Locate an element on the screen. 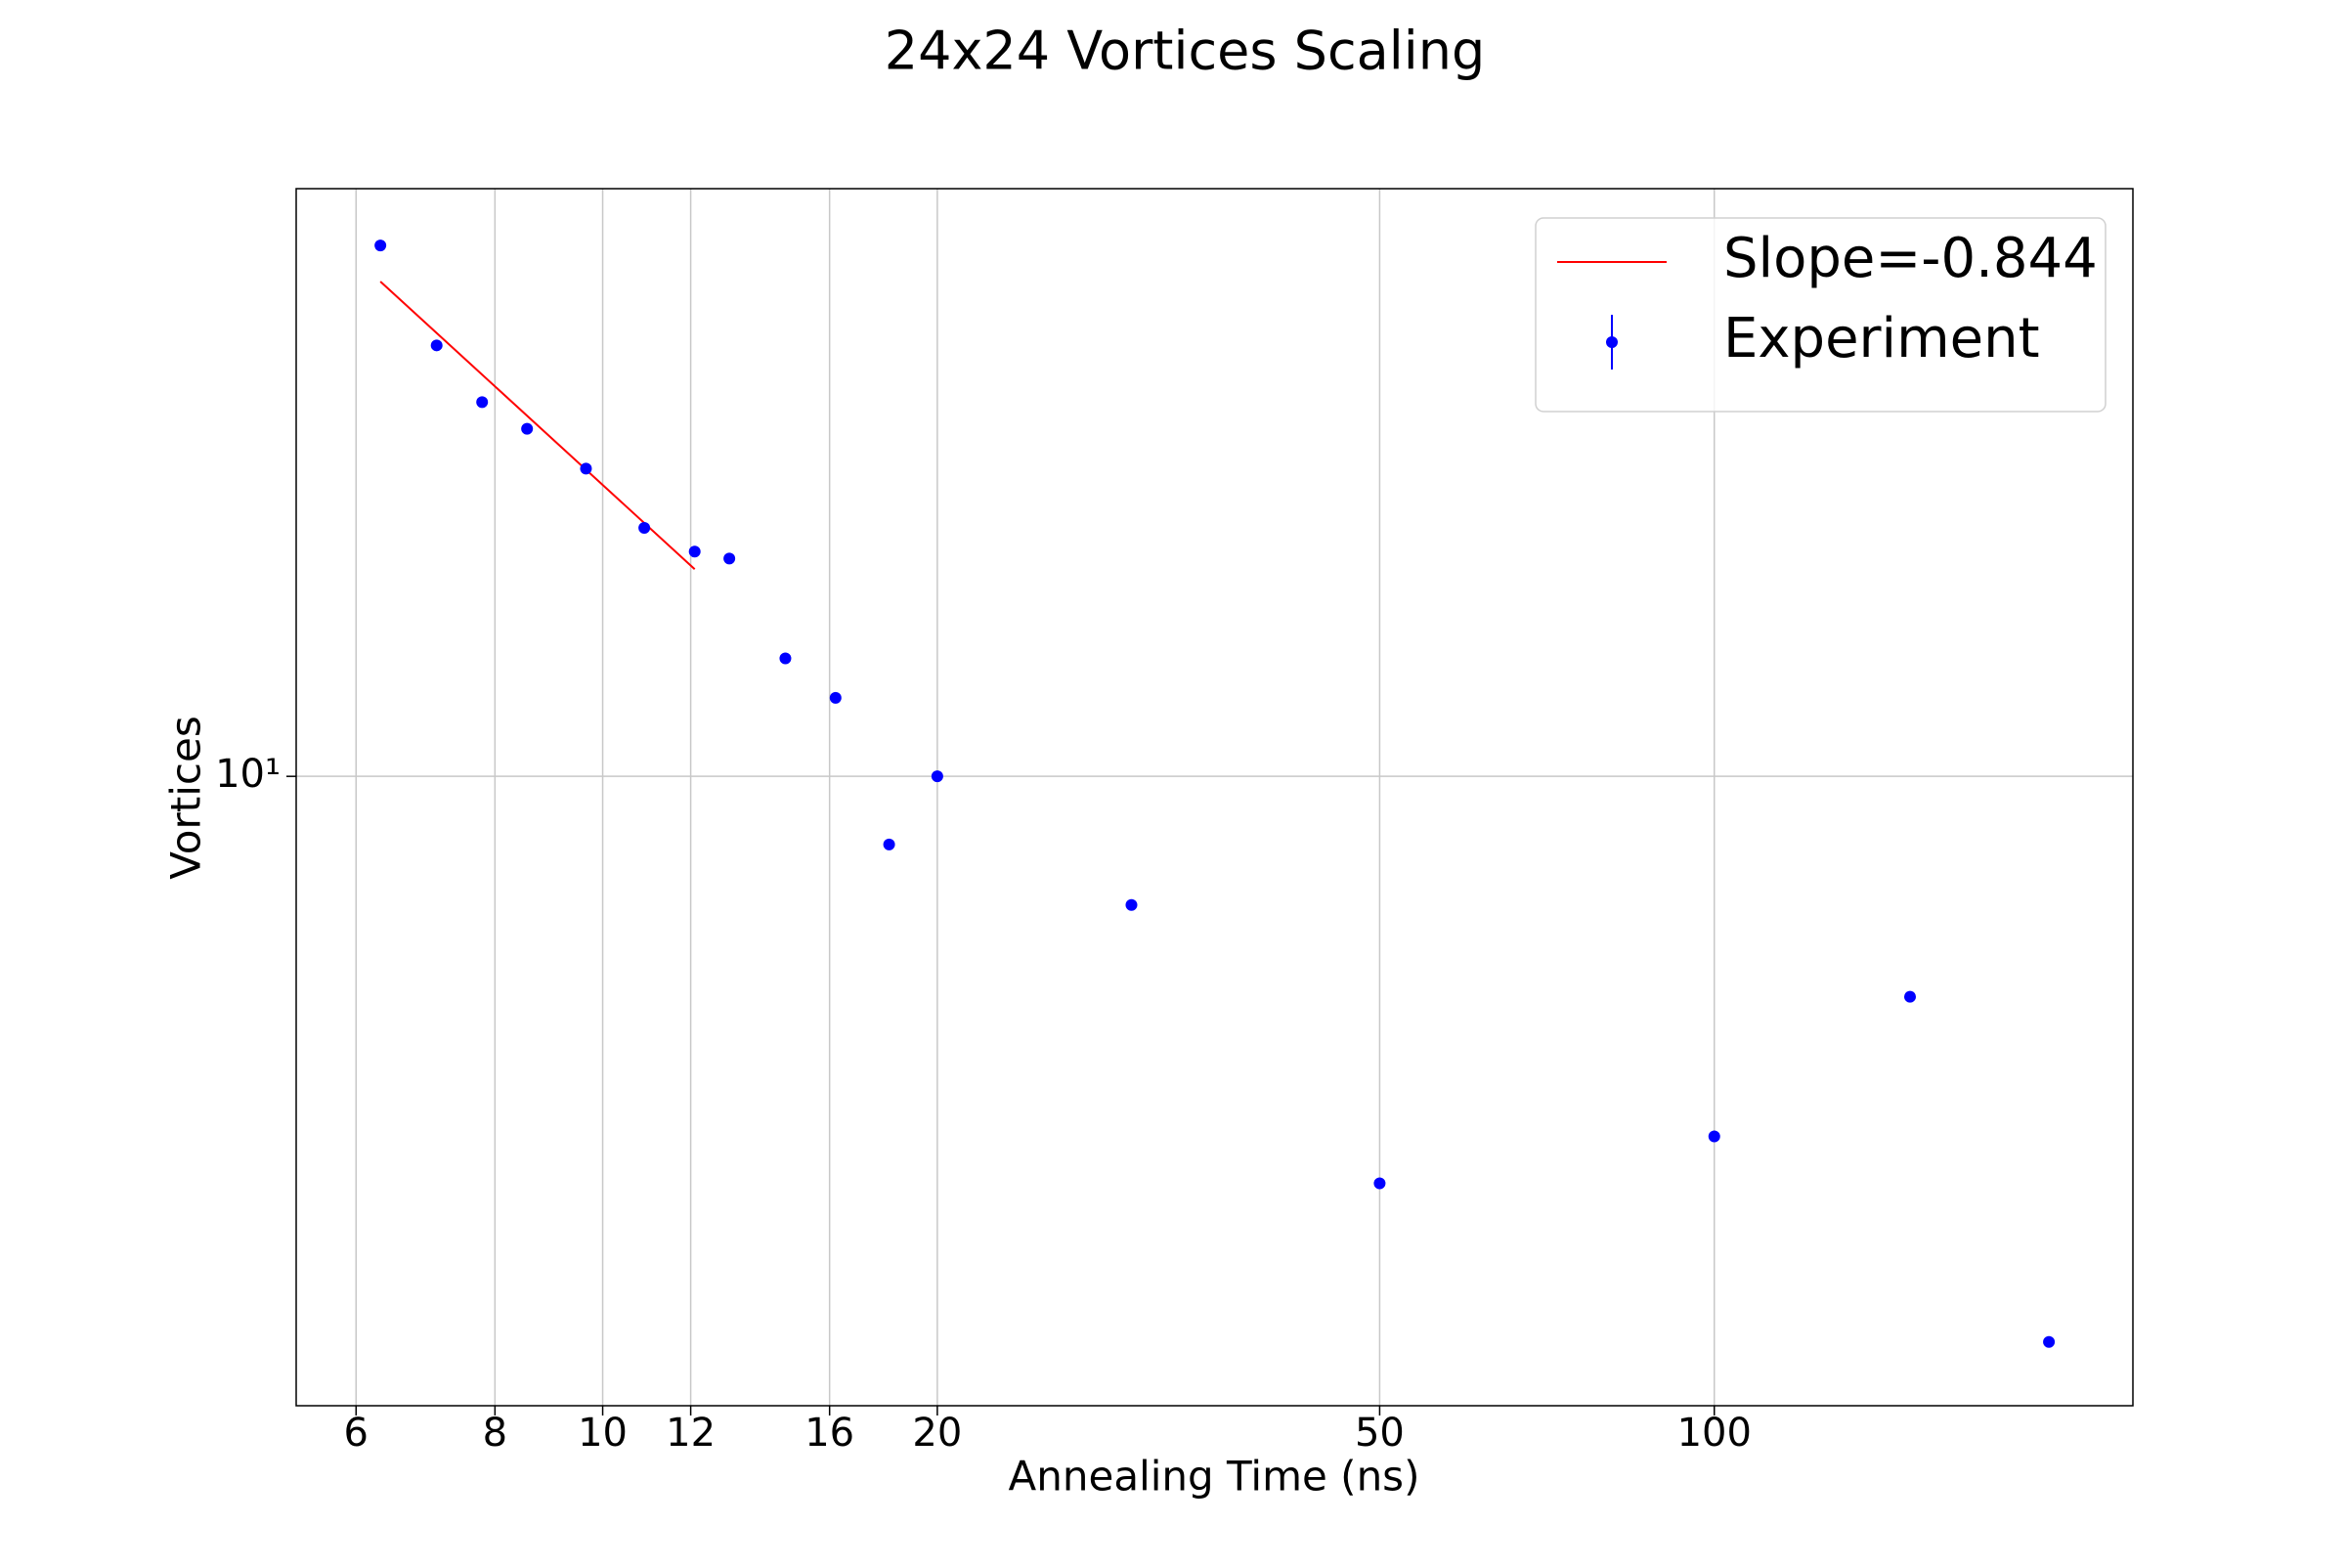  legend-label: Experiment is located at coordinates (1882, 338).